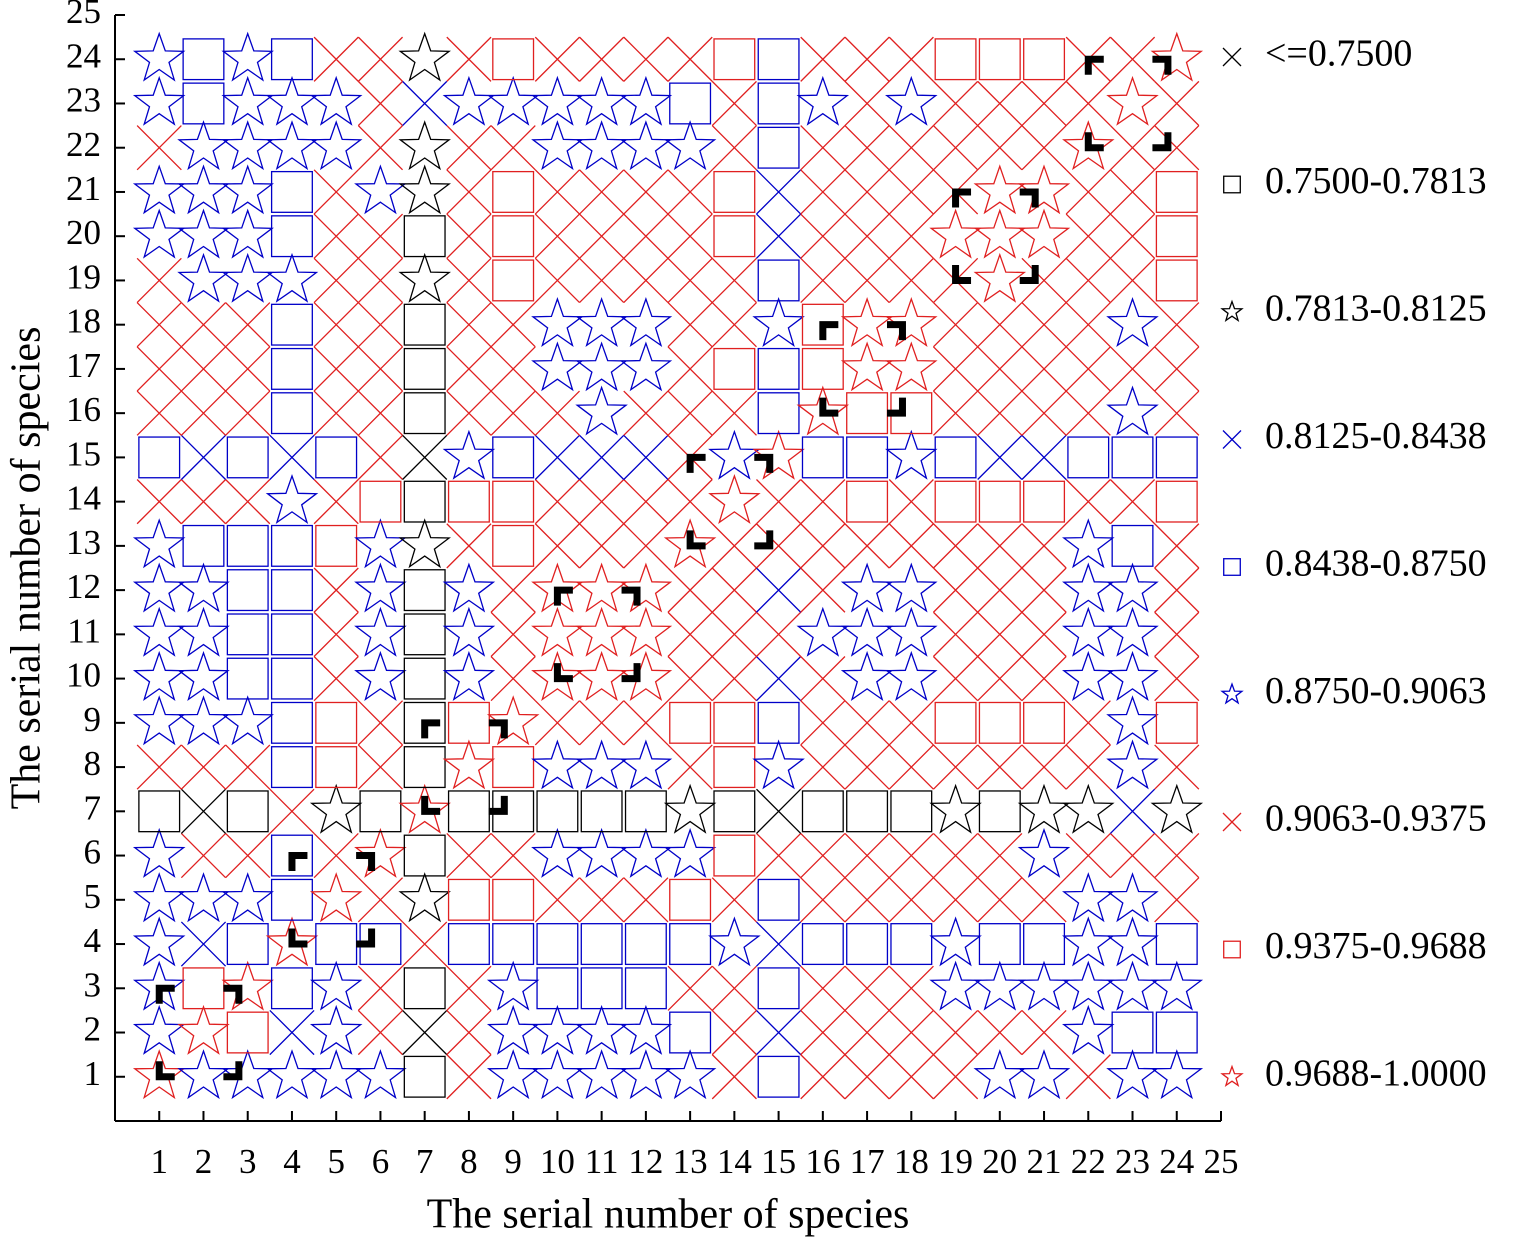  Describe the element at coordinates (93, 763) in the screenshot. I see `y-tick-label: 8` at that location.